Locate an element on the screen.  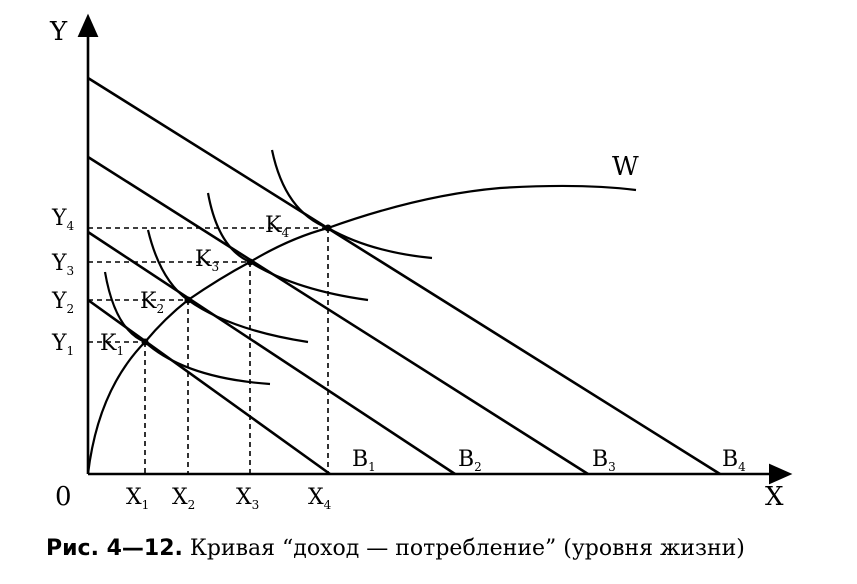
budget-label-b1: B1 is located at coordinates (364, 460).